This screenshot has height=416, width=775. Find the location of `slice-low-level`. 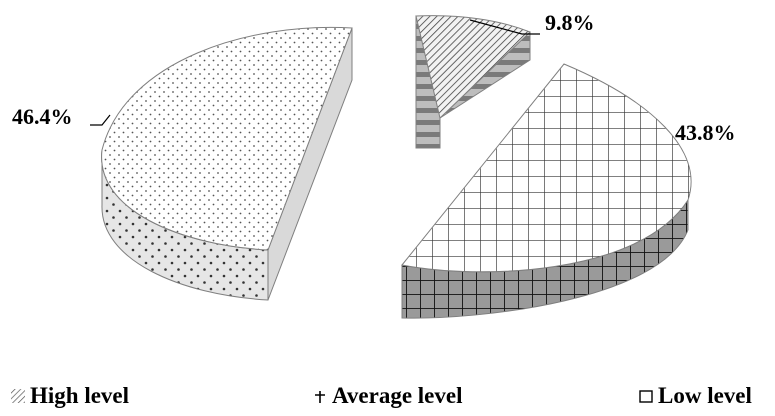

slice-low-level is located at coordinates (473, 82).